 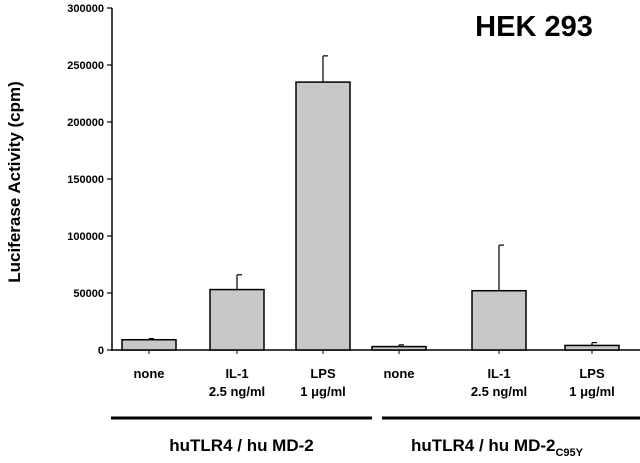 What do you see at coordinates (85, 237) in the screenshot?
I see `y-tick-label: 100000` at bounding box center [85, 237].